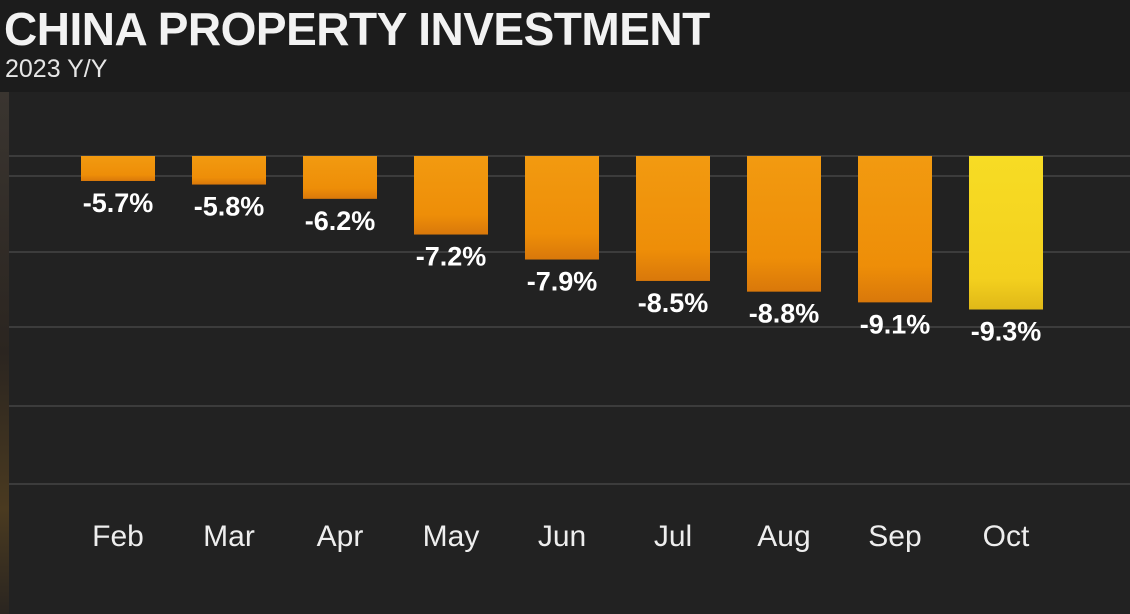 This screenshot has width=1130, height=614. I want to click on tick-label-jun: Jun, so click(562, 536).